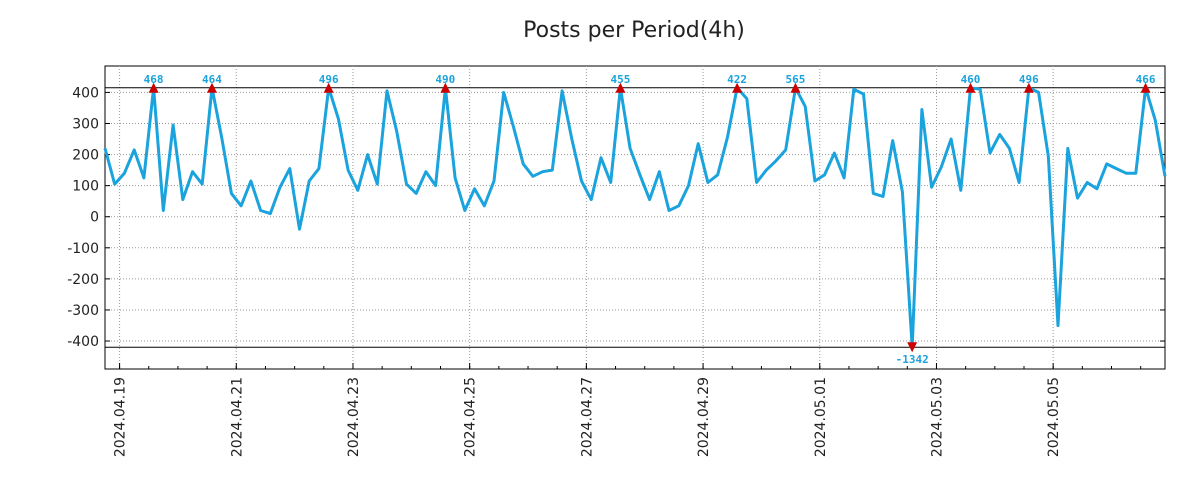 This screenshot has width=1200, height=500. Describe the element at coordinates (83, 280) in the screenshot. I see `y-tick-label: -200` at that location.